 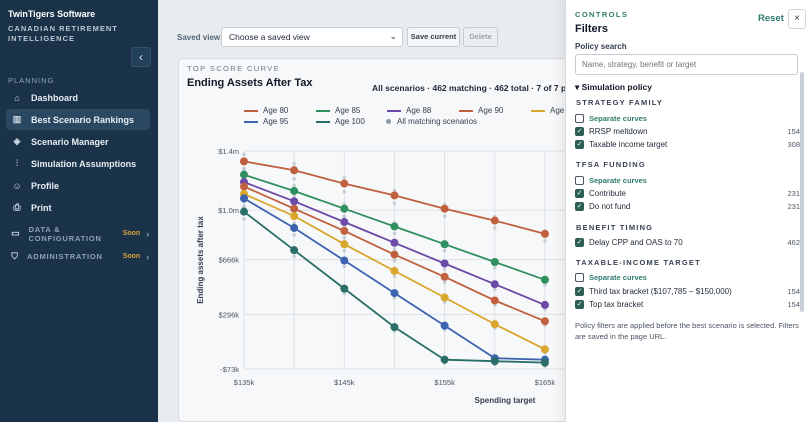 What do you see at coordinates (687, 304) in the screenshot?
I see `filter-option: ✓ Top tax bracket 154` at bounding box center [687, 304].